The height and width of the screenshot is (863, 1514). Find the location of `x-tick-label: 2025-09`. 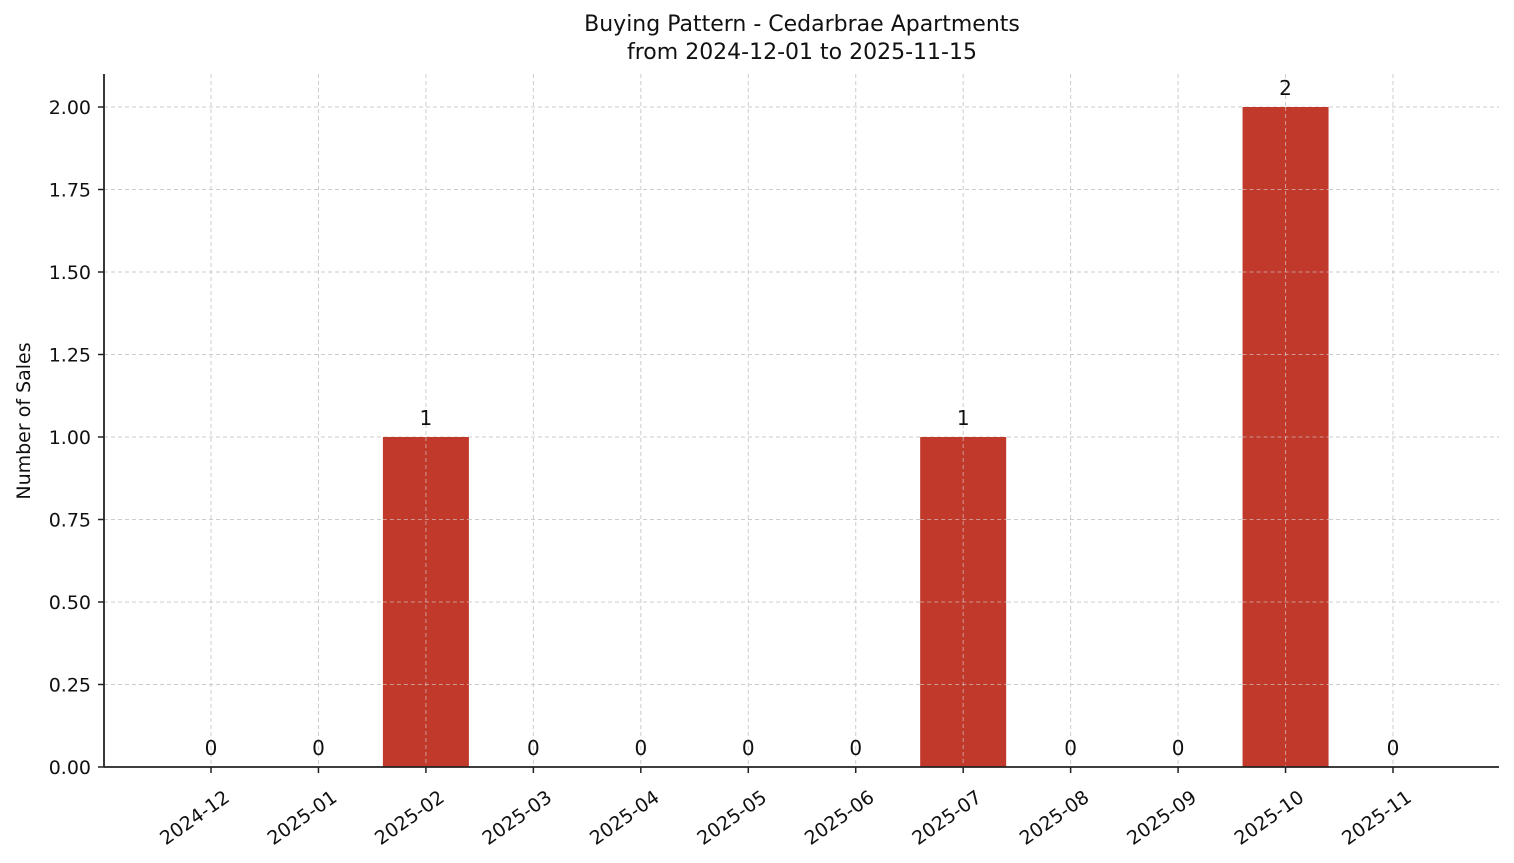

x-tick-label: 2025-09 is located at coordinates (1162, 818).